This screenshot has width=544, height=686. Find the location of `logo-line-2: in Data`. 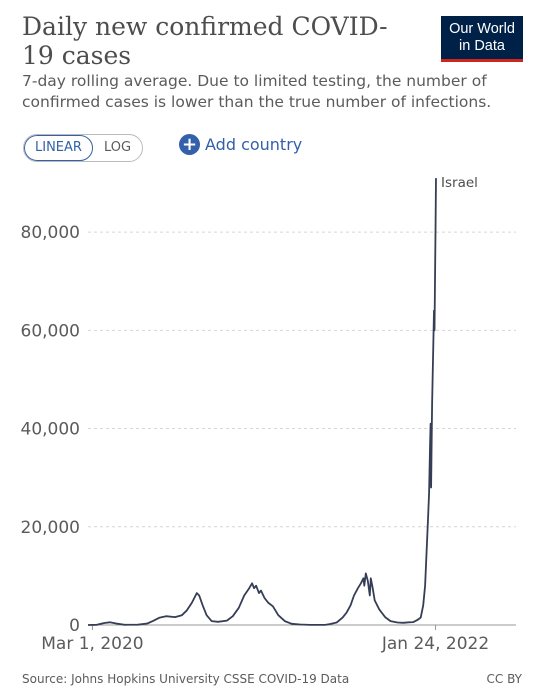

logo-line-2: in Data is located at coordinates (482, 46).